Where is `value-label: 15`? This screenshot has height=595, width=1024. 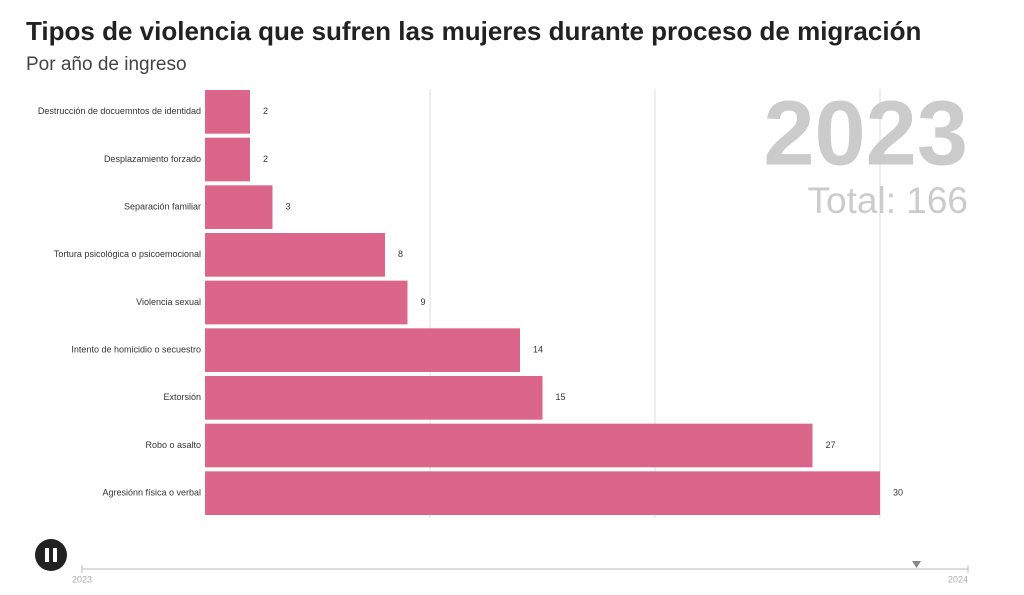 value-label: 15 is located at coordinates (561, 397).